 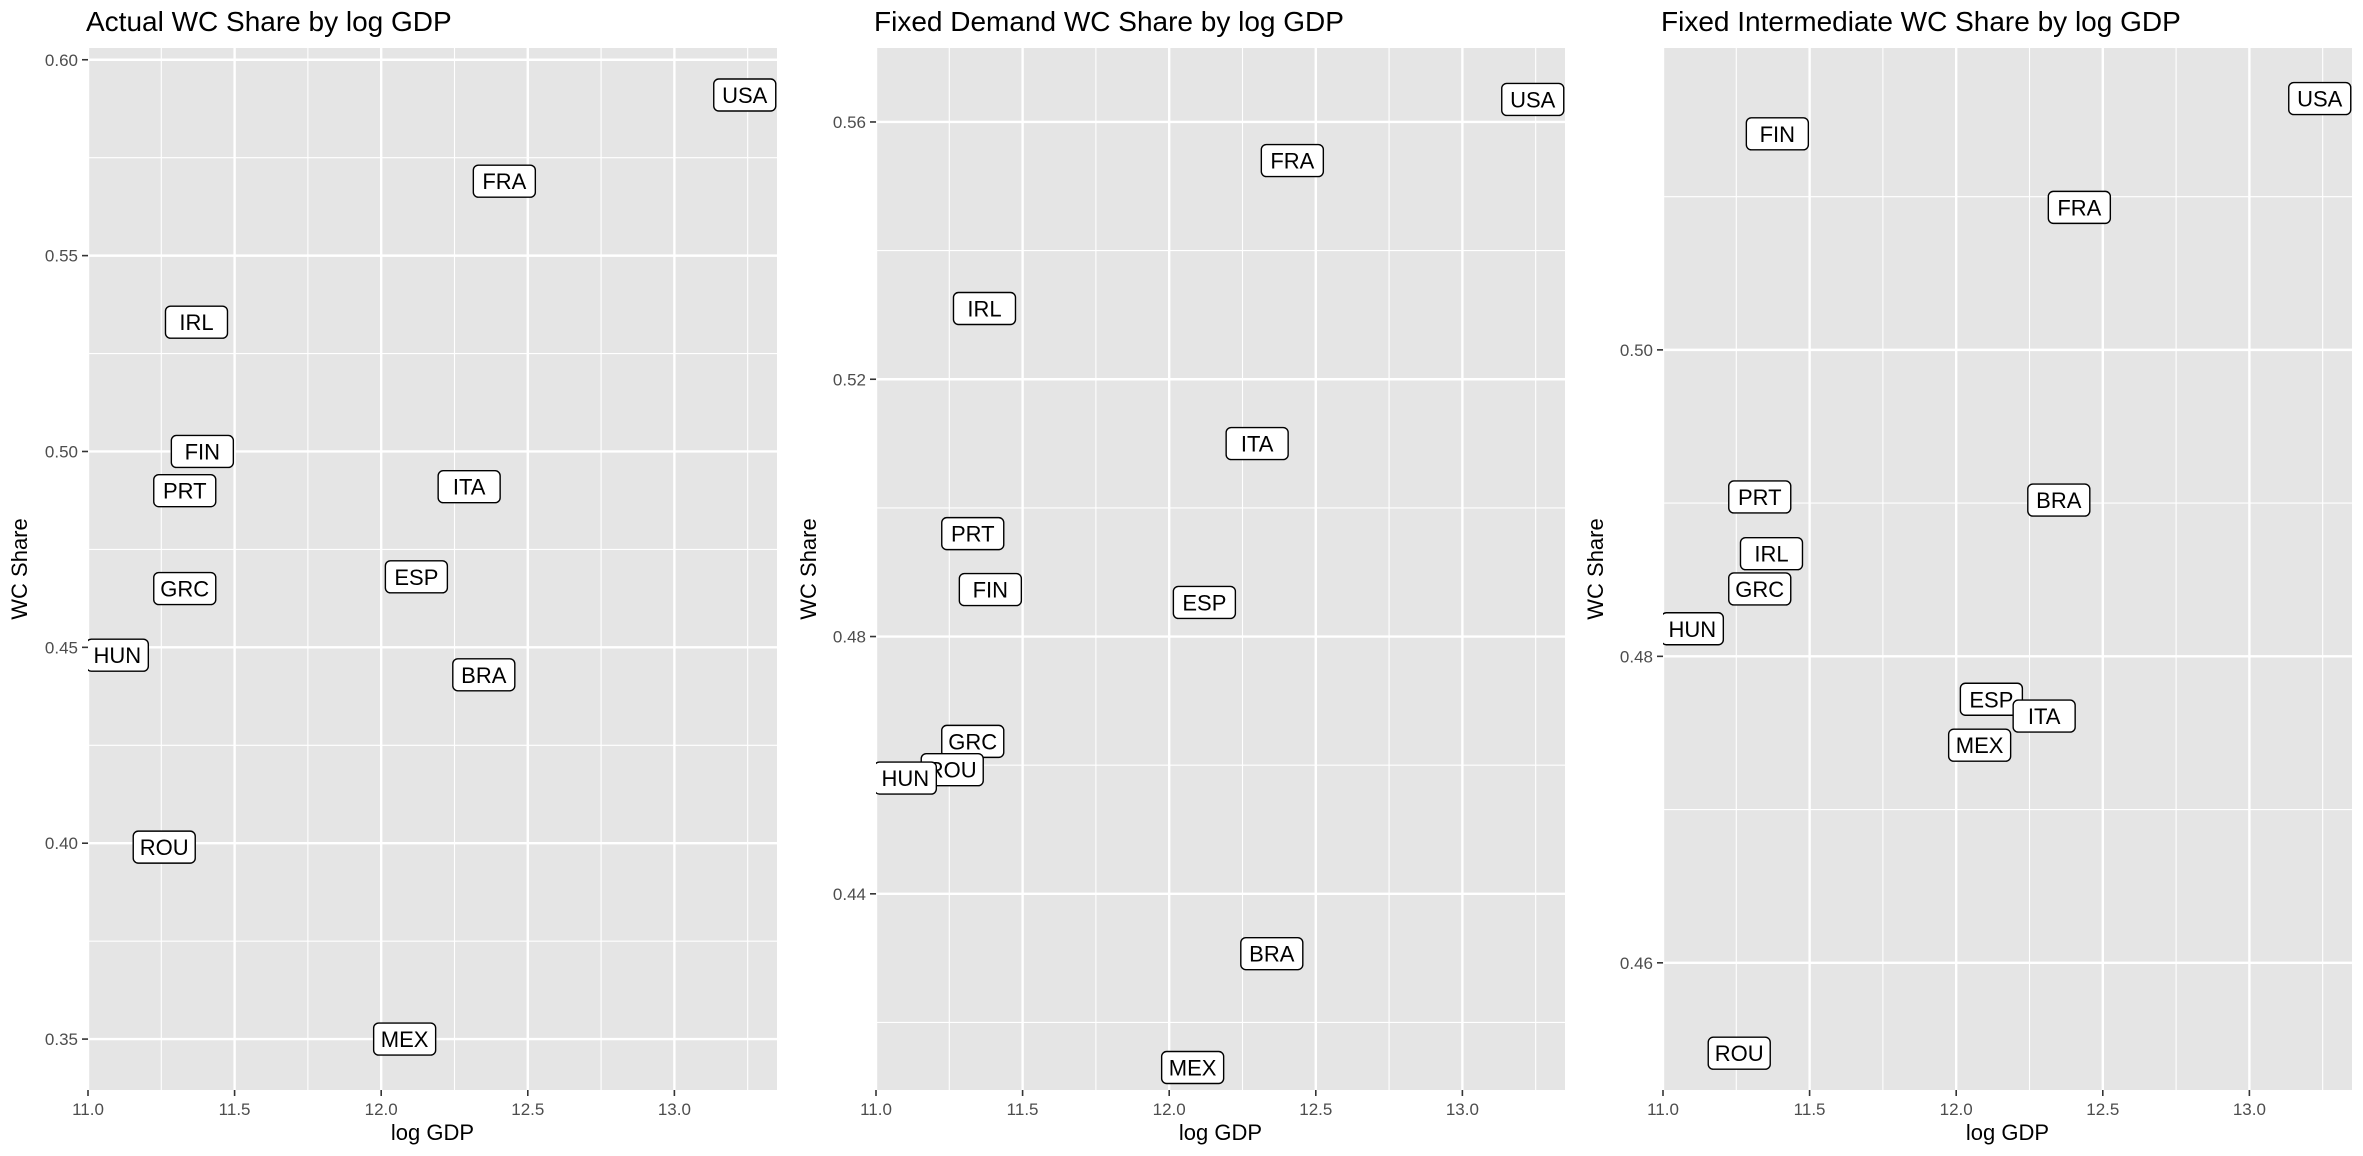 I want to click on y-tick-label: 0.46, so click(x=1636, y=963).